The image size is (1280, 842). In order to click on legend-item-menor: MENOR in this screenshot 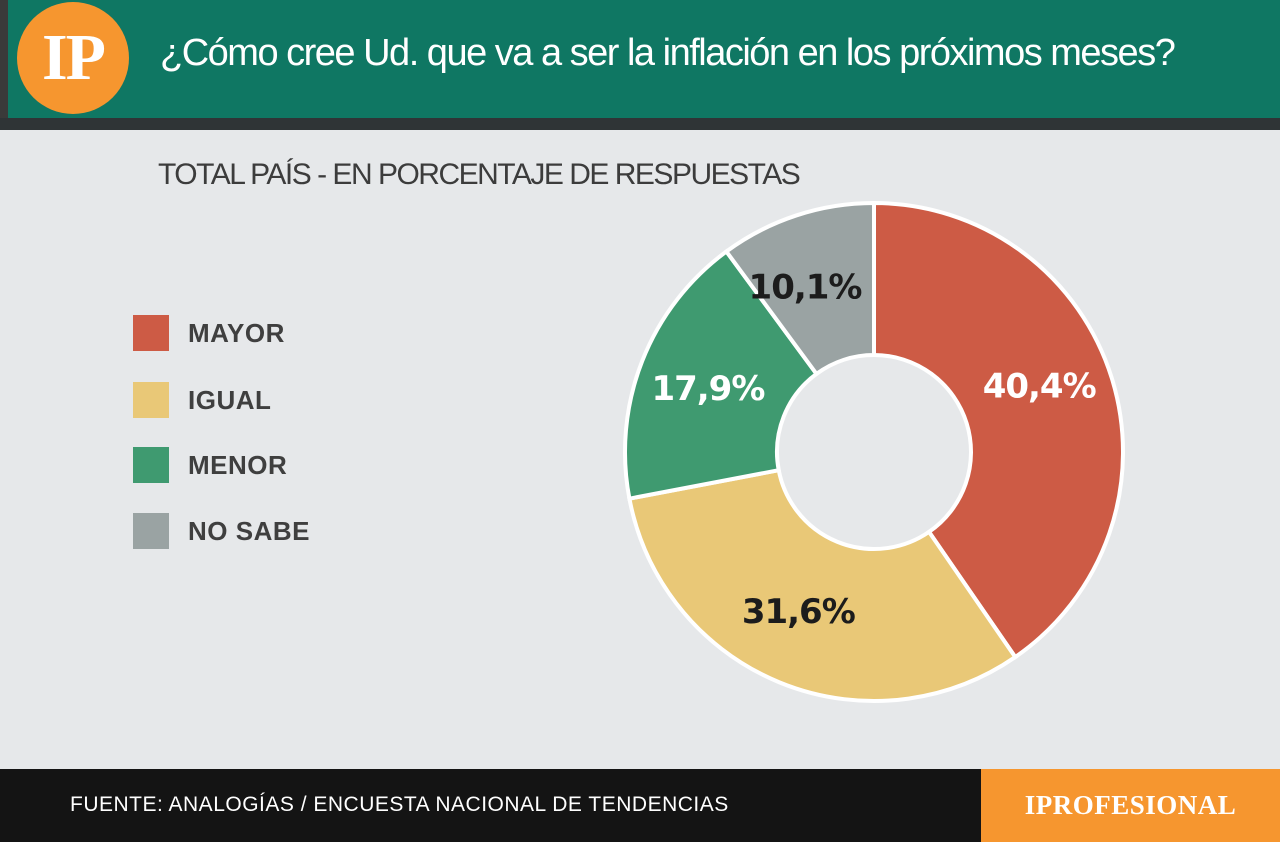, I will do `click(283, 465)`.